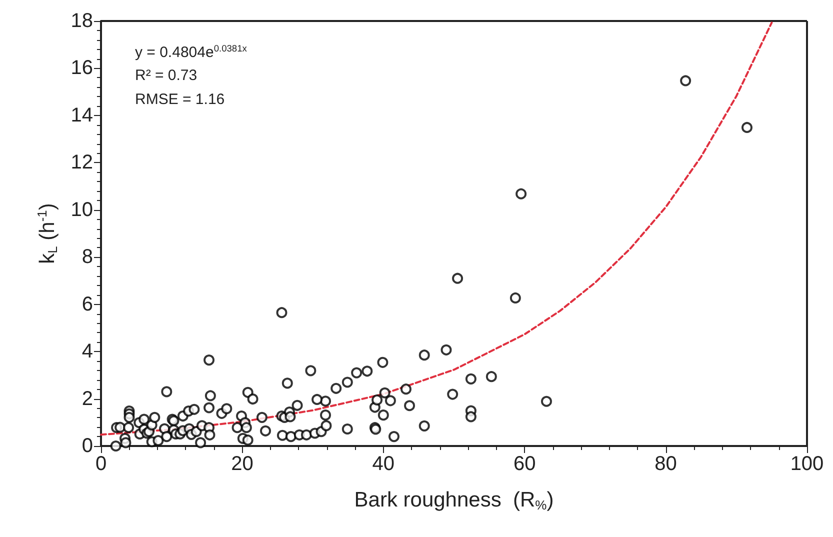  Describe the element at coordinates (383, 464) in the screenshot. I see `x-tick-label: 40` at that location.